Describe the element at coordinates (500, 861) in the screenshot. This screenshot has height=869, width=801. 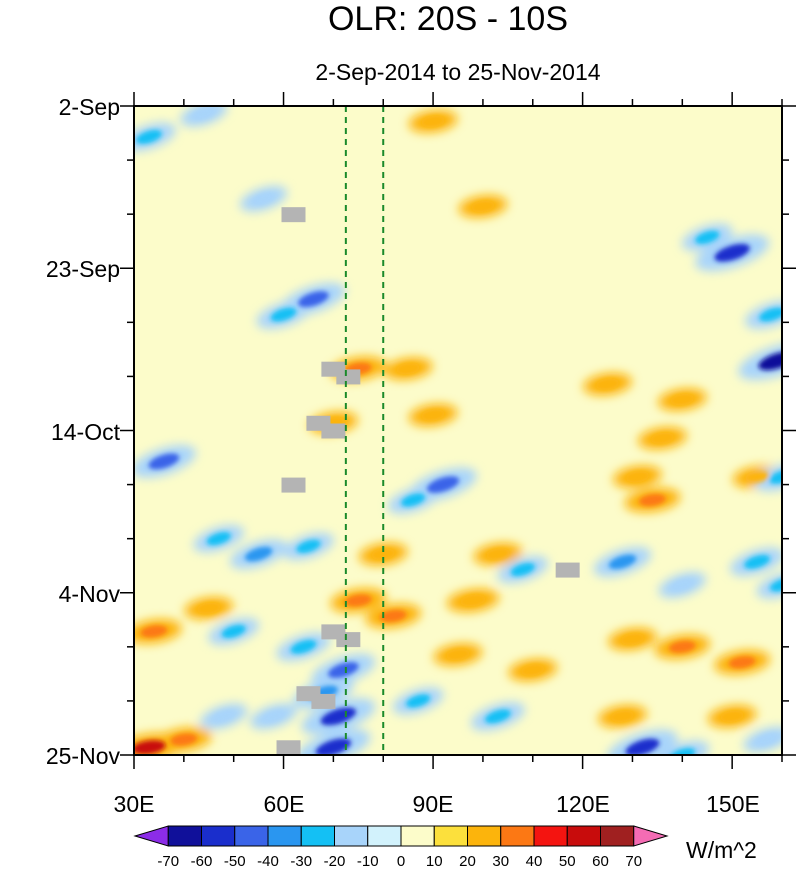
I see `colorbar-level-label: 30` at that location.